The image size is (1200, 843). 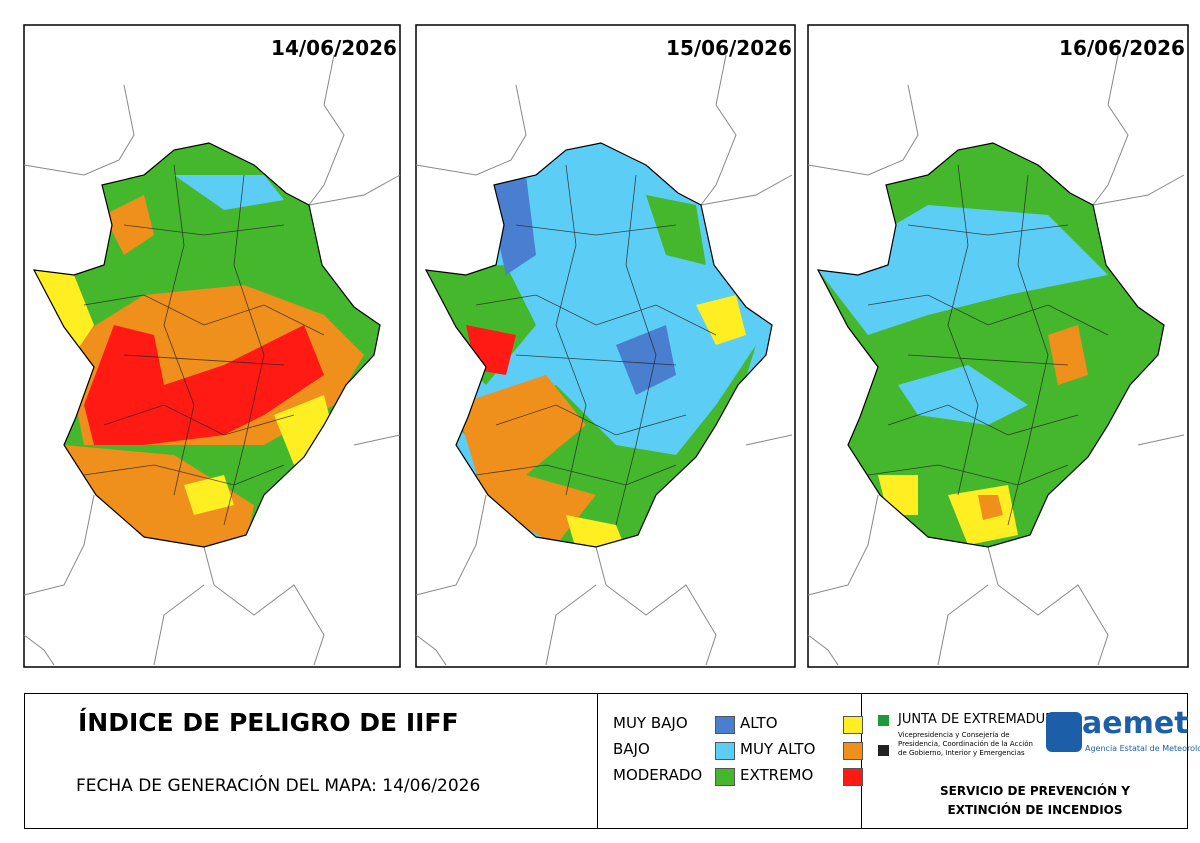 What do you see at coordinates (1142, 748) in the screenshot?
I see `aemet-subtitle: Agencia Estatal de Meteorología` at bounding box center [1142, 748].